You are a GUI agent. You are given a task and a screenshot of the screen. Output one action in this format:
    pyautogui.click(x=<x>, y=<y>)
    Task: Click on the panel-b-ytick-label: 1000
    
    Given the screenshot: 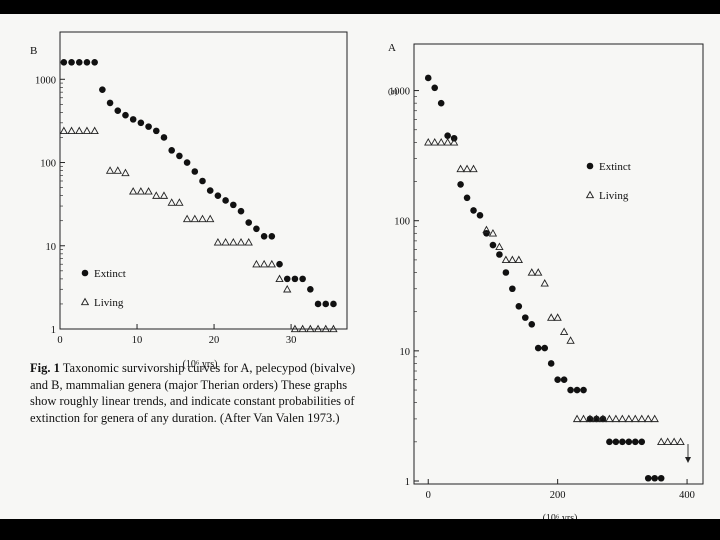 What is the action you would take?
    pyautogui.click(x=45, y=80)
    